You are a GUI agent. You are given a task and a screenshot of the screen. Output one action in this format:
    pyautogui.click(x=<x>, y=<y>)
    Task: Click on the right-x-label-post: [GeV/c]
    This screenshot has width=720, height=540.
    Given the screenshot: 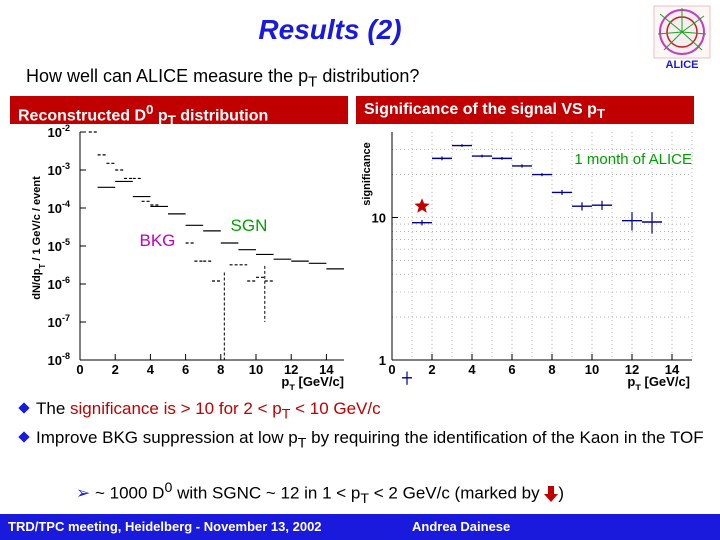 What is the action you would take?
    pyautogui.click(x=665, y=381)
    